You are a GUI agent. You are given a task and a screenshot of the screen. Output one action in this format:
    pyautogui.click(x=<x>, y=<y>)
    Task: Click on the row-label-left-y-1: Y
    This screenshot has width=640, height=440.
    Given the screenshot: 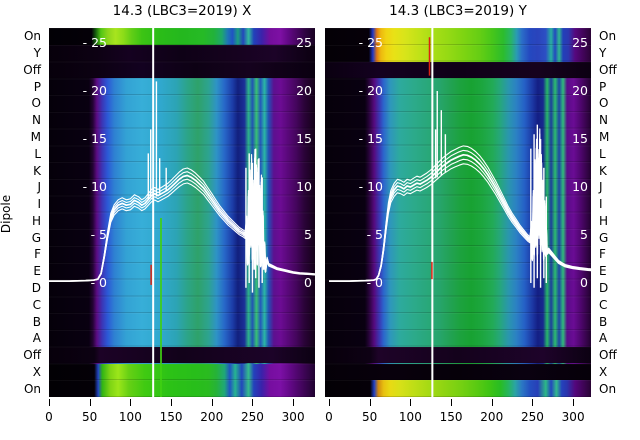 What is the action you would take?
    pyautogui.click(x=37, y=53)
    